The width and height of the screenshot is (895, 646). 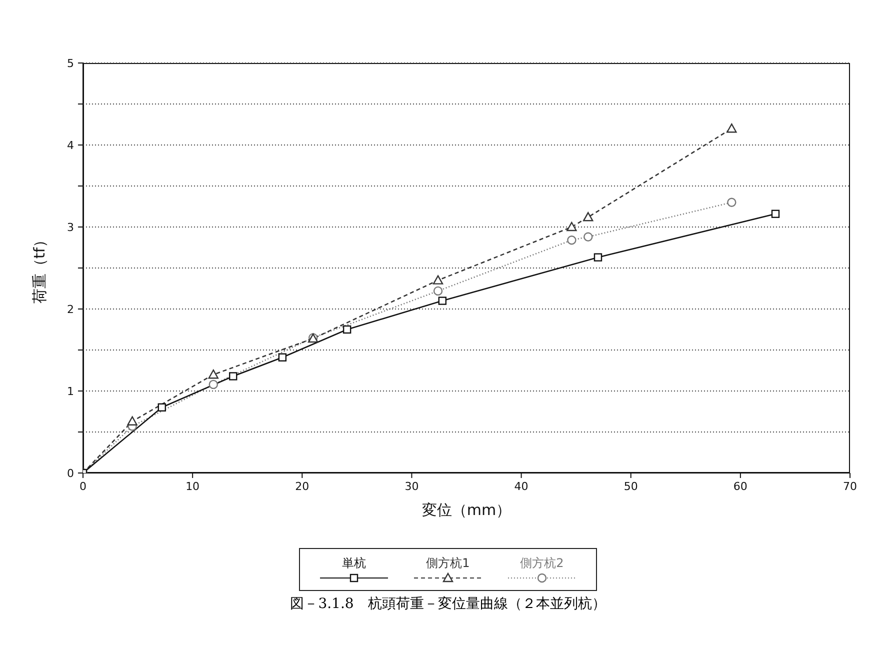 What do you see at coordinates (70, 391) in the screenshot?
I see `y-tick-label: 1` at bounding box center [70, 391].